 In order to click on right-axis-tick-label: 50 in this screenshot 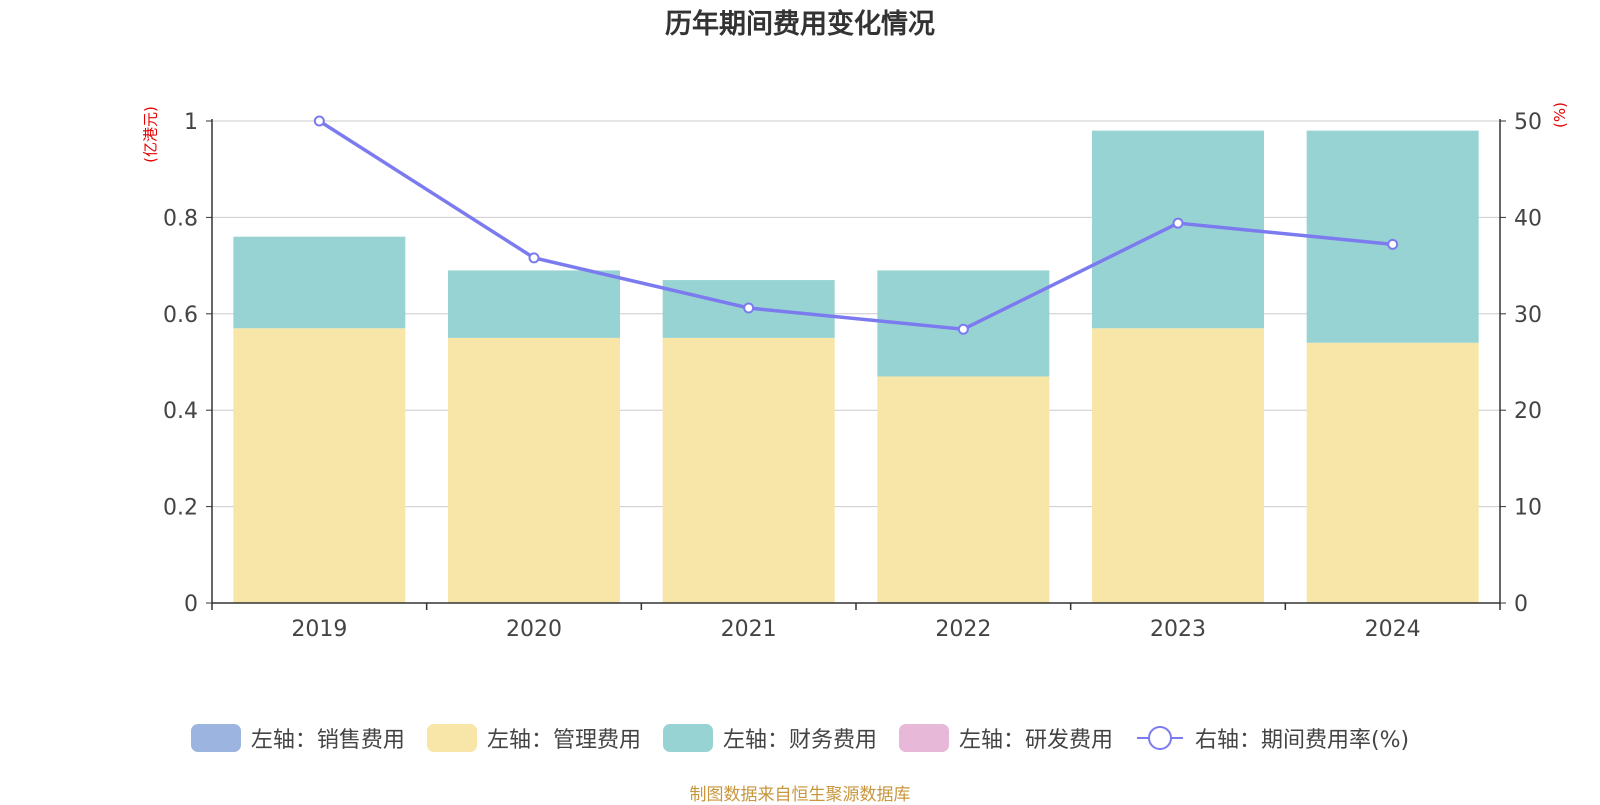, I will do `click(1528, 122)`.